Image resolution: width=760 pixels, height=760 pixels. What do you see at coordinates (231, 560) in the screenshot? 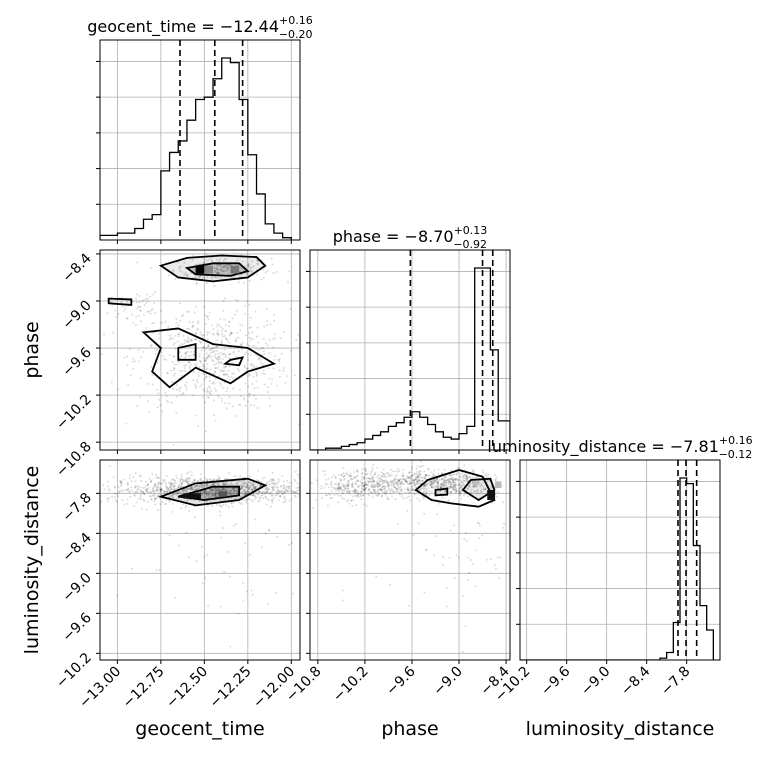
I see `panel-luminosity-distance-vs-geocent-time` at bounding box center [231, 560].